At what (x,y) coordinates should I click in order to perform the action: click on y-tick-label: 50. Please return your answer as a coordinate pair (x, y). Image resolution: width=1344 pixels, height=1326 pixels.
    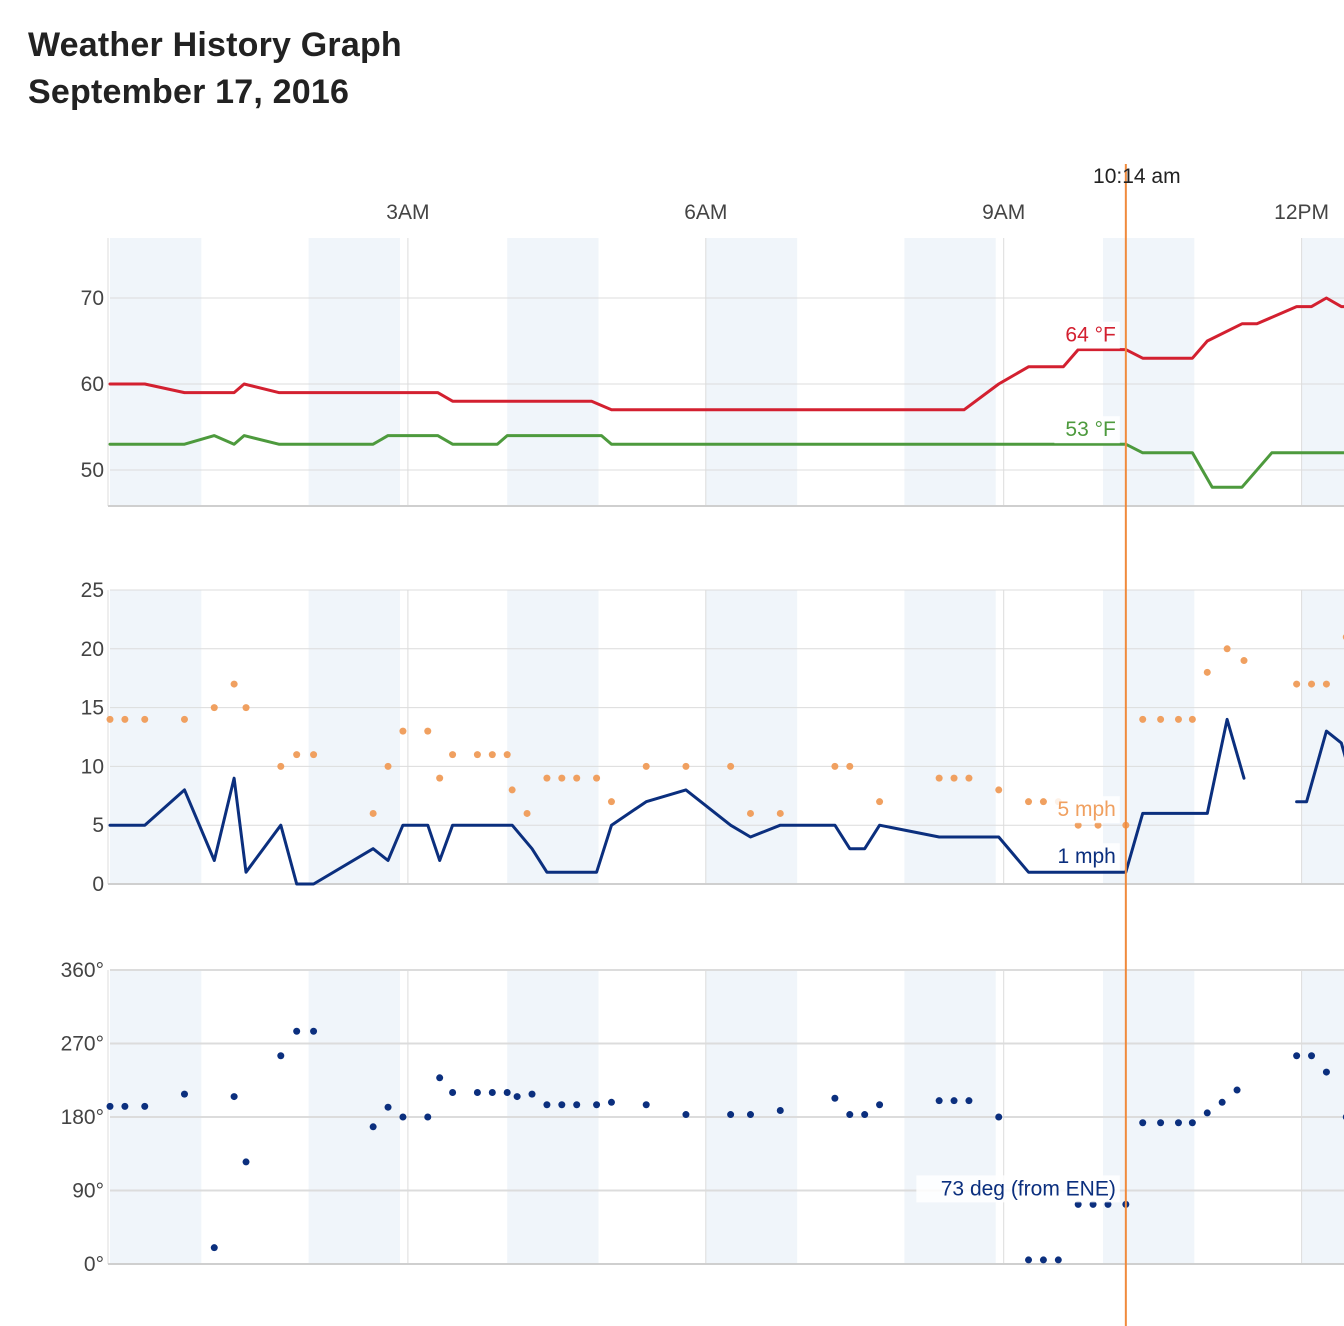
    Looking at the image, I should click on (92, 470).